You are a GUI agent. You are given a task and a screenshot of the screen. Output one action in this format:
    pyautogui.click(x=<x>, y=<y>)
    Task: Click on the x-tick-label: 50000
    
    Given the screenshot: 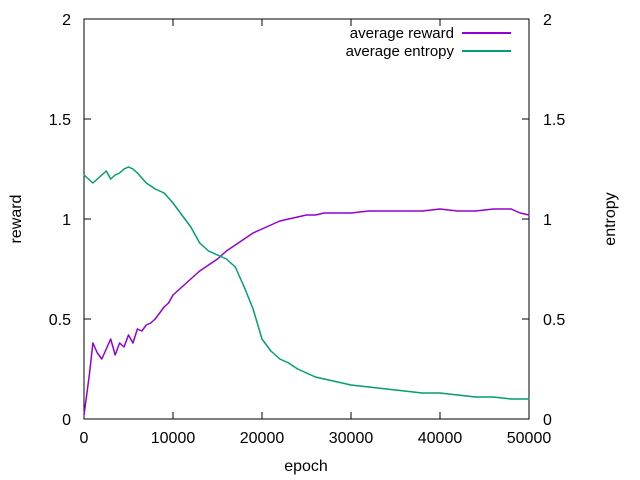 What is the action you would take?
    pyautogui.click(x=529, y=438)
    